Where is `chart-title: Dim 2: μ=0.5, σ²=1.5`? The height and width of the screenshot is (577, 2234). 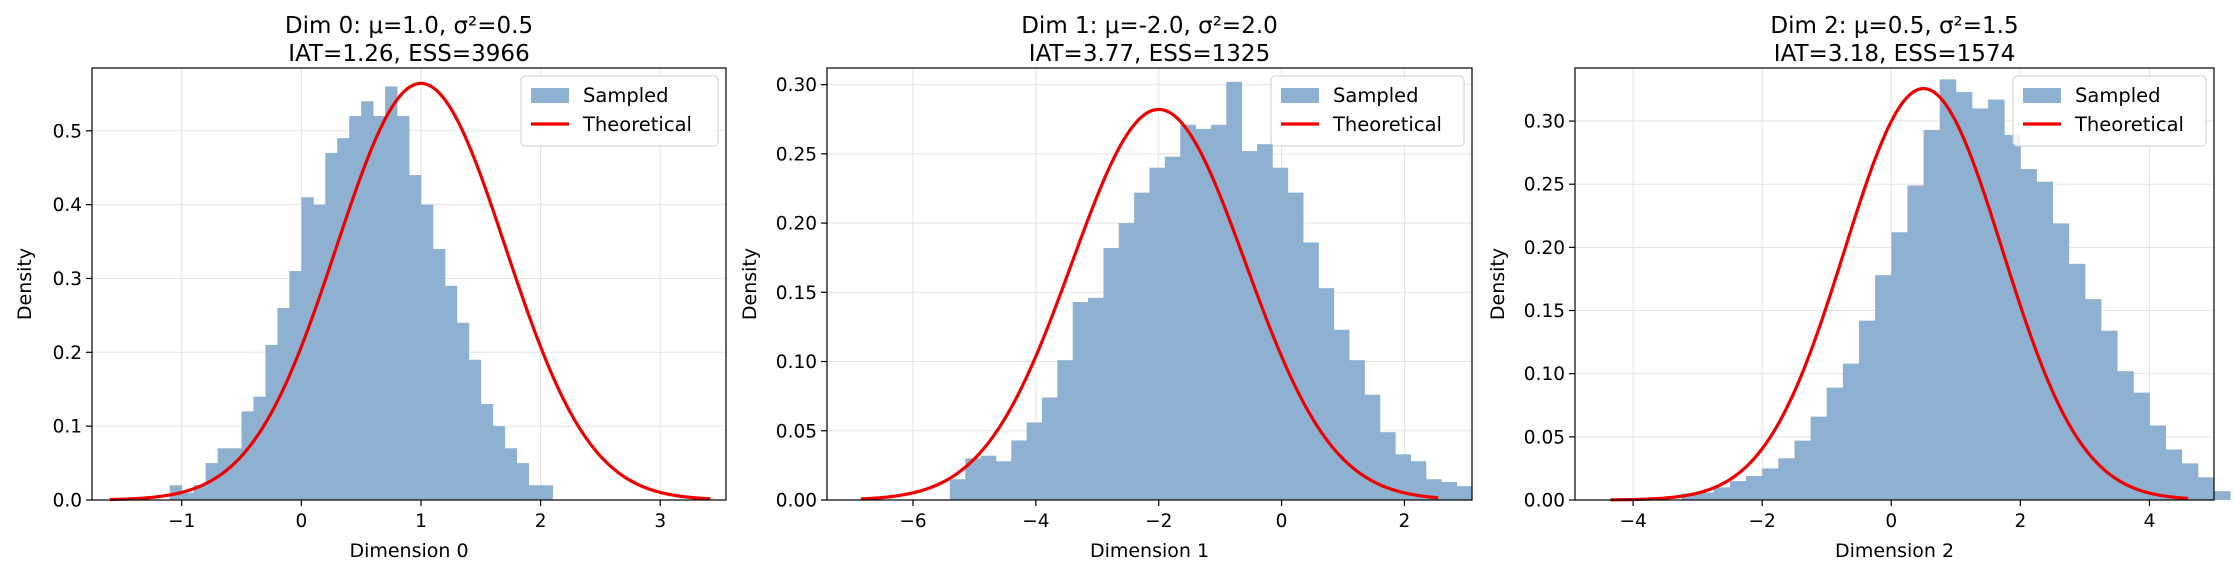 chart-title: Dim 2: μ=0.5, σ²=1.5 is located at coordinates (1894, 26).